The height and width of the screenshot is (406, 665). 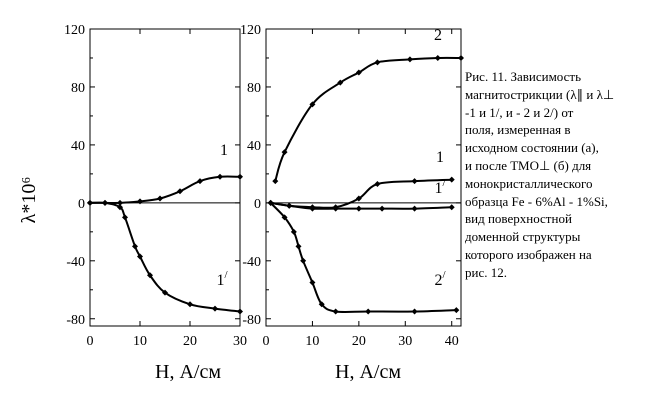 I want to click on caption-line: и после ТМО⊥ (б) для, so click(x=528, y=165).